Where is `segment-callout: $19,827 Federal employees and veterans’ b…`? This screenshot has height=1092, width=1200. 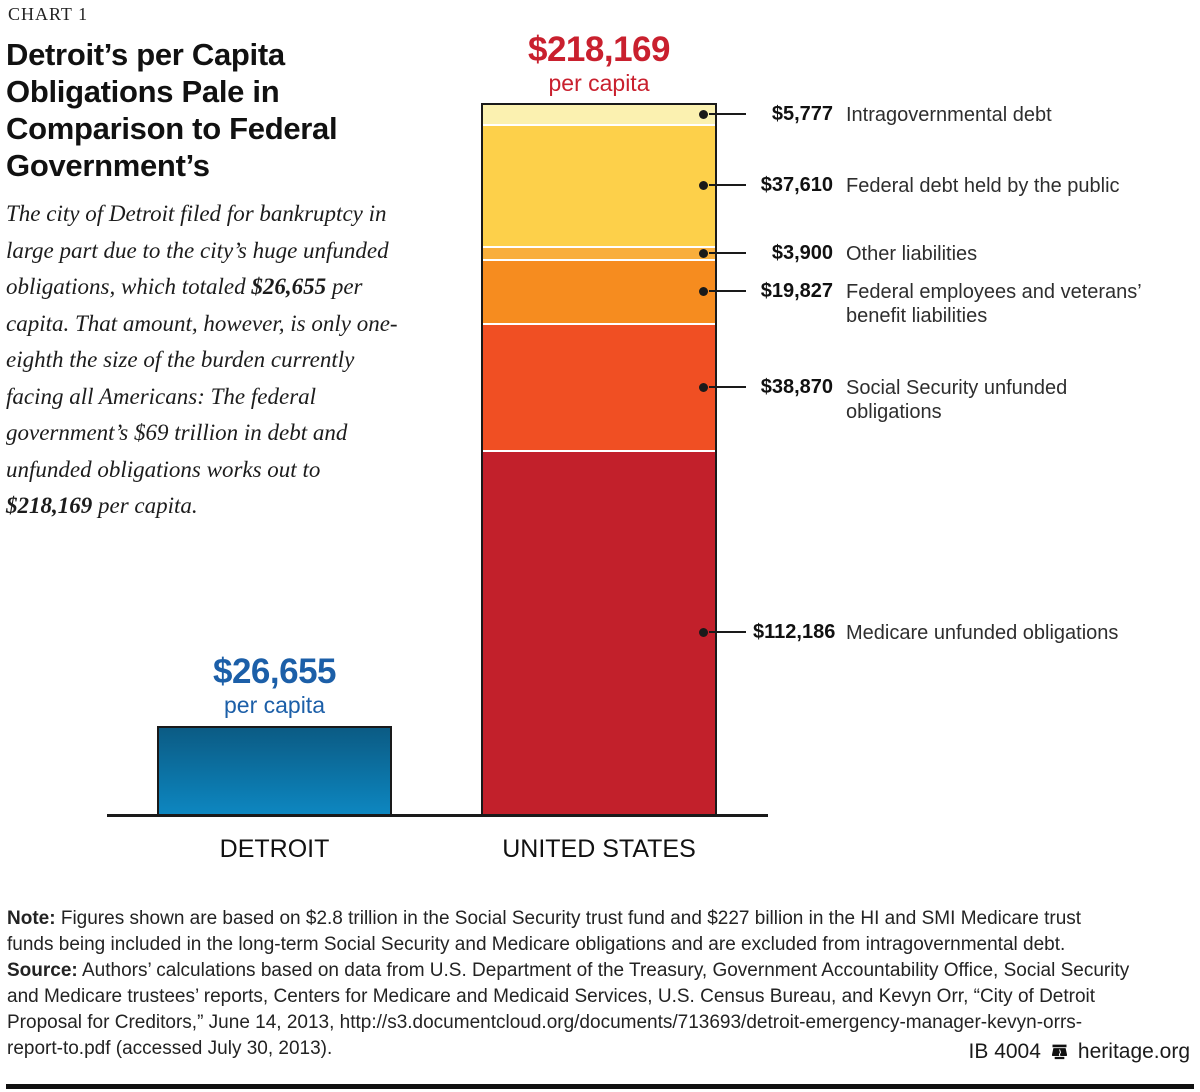 segment-callout: $19,827 Federal employees and veterans’ b… is located at coordinates (927, 304).